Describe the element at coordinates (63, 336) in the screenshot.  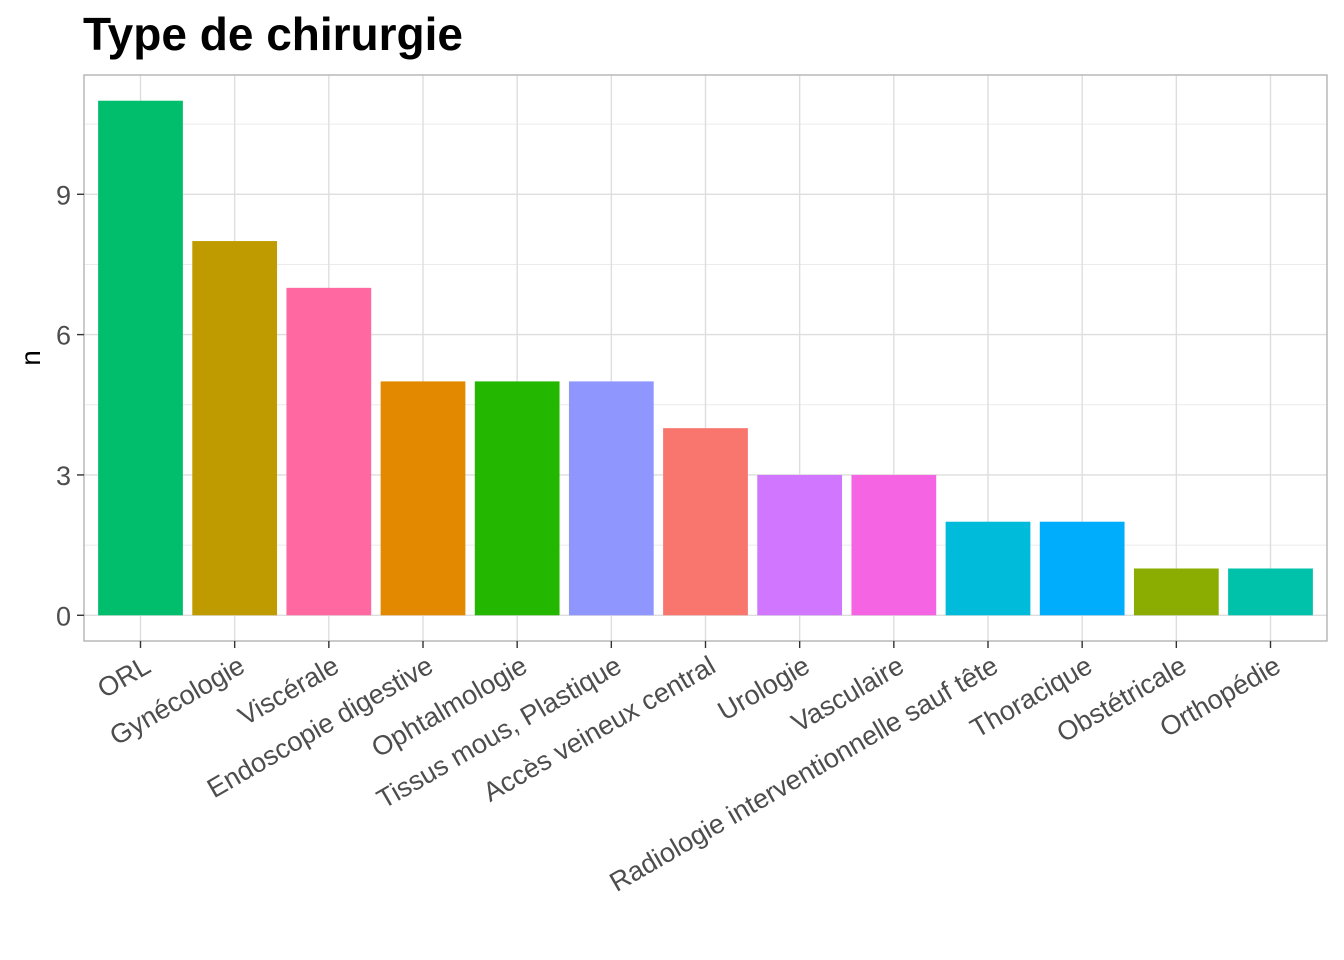
I see `y-tick-label: 6` at that location.